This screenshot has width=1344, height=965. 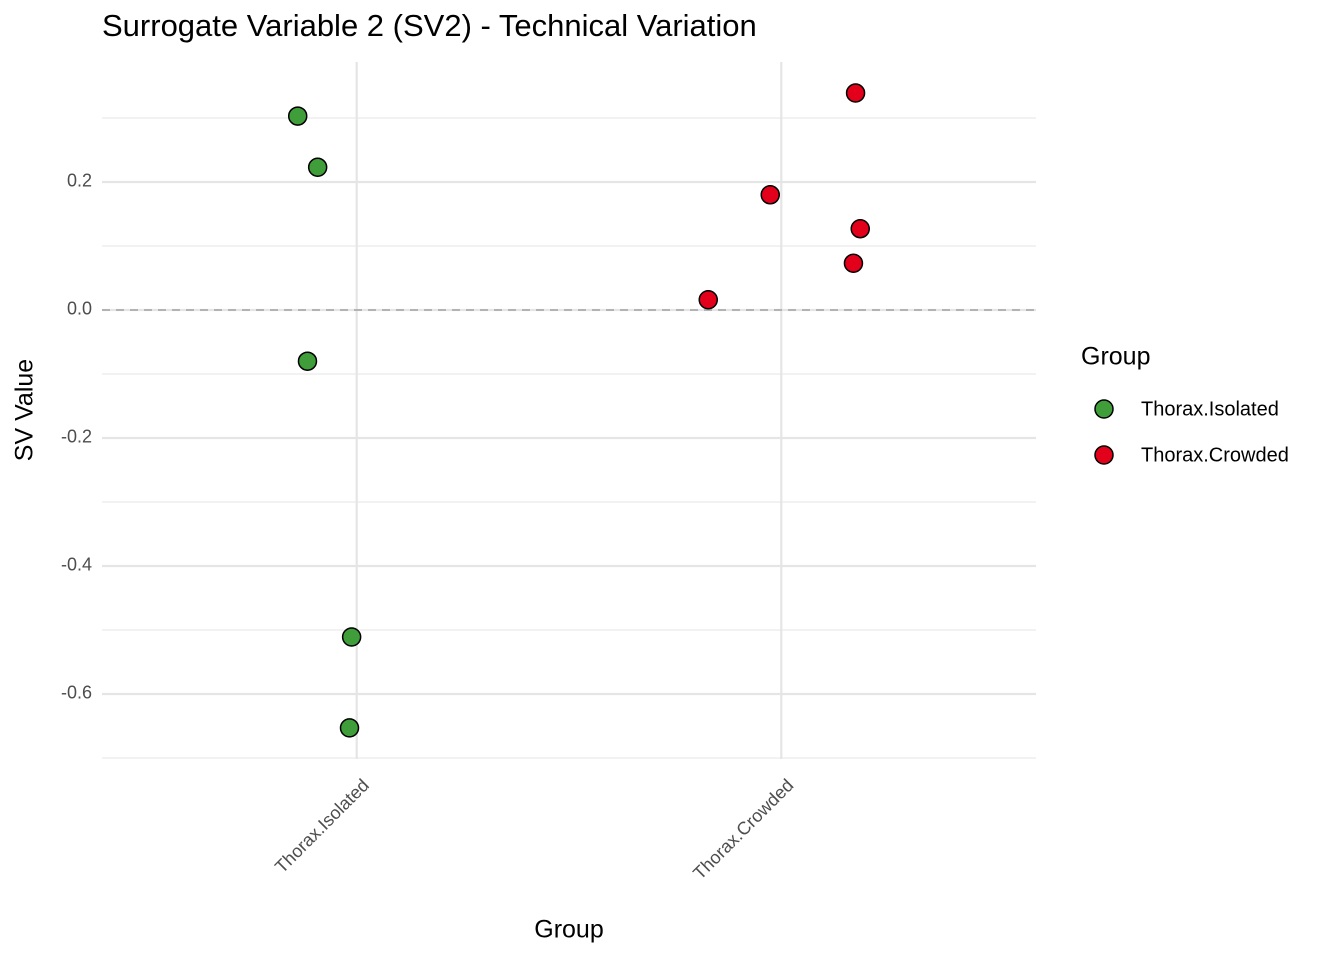 What do you see at coordinates (1210, 409) in the screenshot?
I see `legend-label: Thorax.Isolated` at bounding box center [1210, 409].